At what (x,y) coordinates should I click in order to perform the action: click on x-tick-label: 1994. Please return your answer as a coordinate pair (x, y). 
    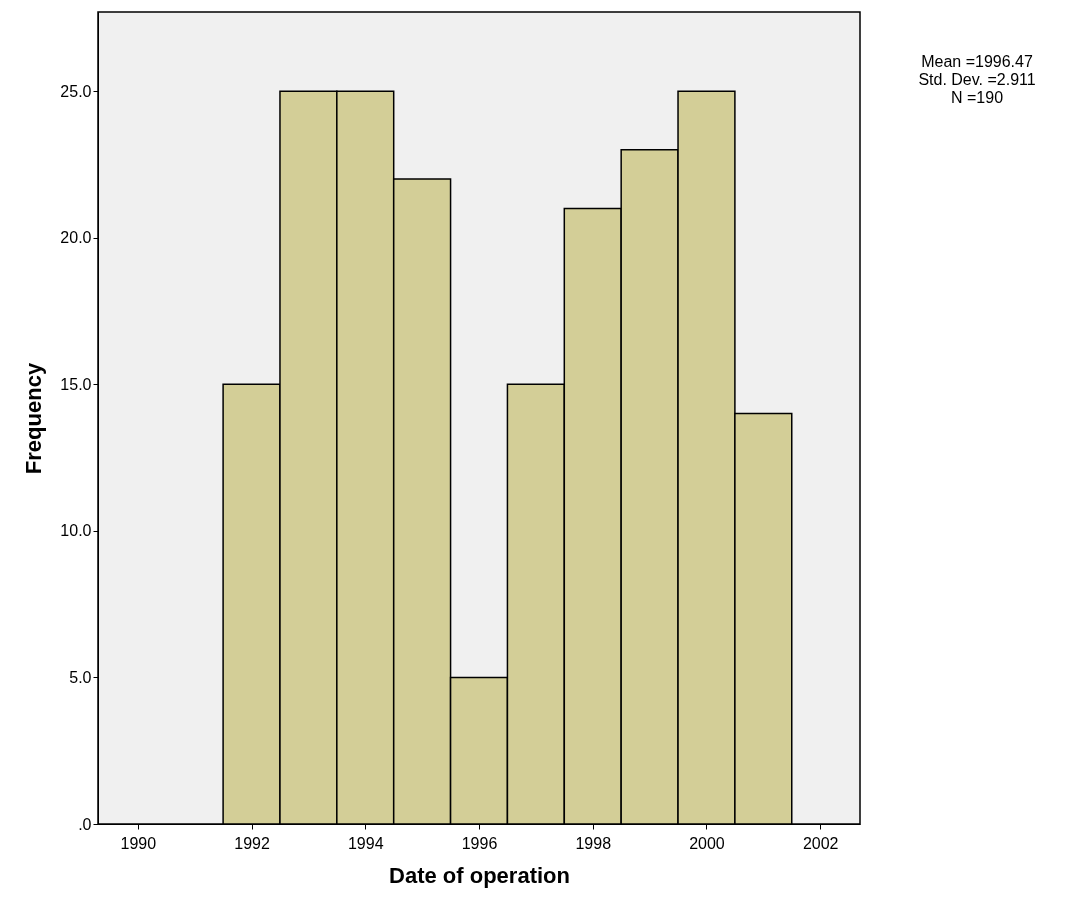
    Looking at the image, I should click on (365, 843).